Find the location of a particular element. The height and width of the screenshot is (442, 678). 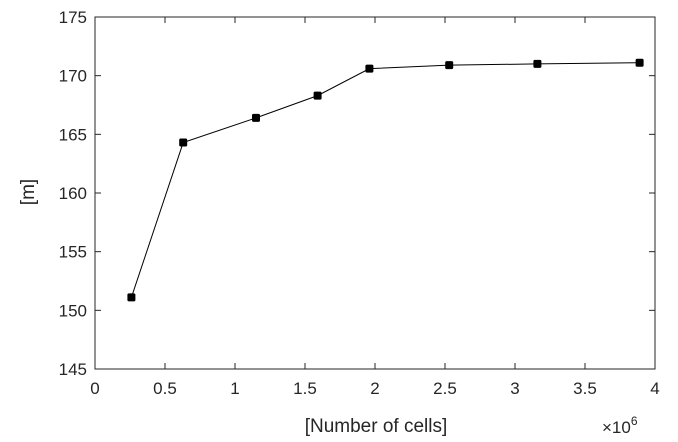

x-tick-label: 0.5 is located at coordinates (165, 388).